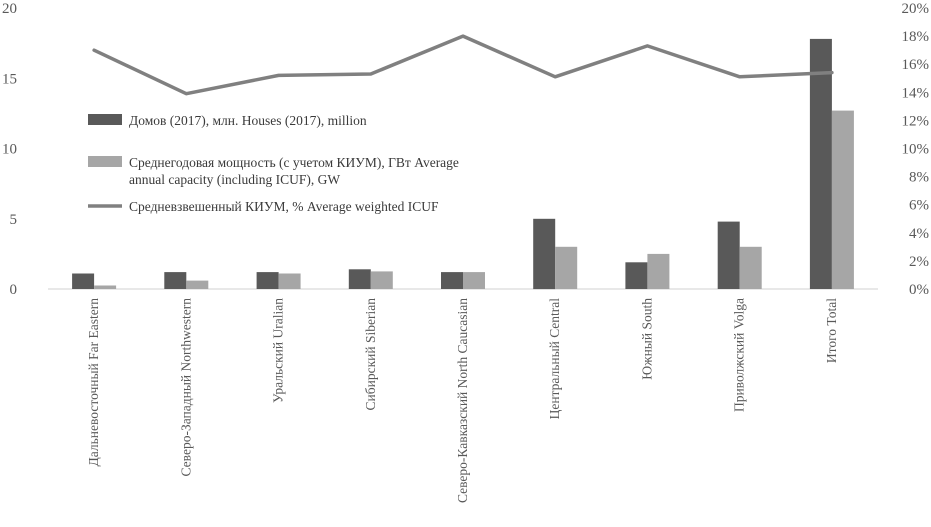 This screenshot has width=931, height=527. What do you see at coordinates (278, 350) in the screenshot?
I see `category-label: Уральский Uralian` at bounding box center [278, 350].